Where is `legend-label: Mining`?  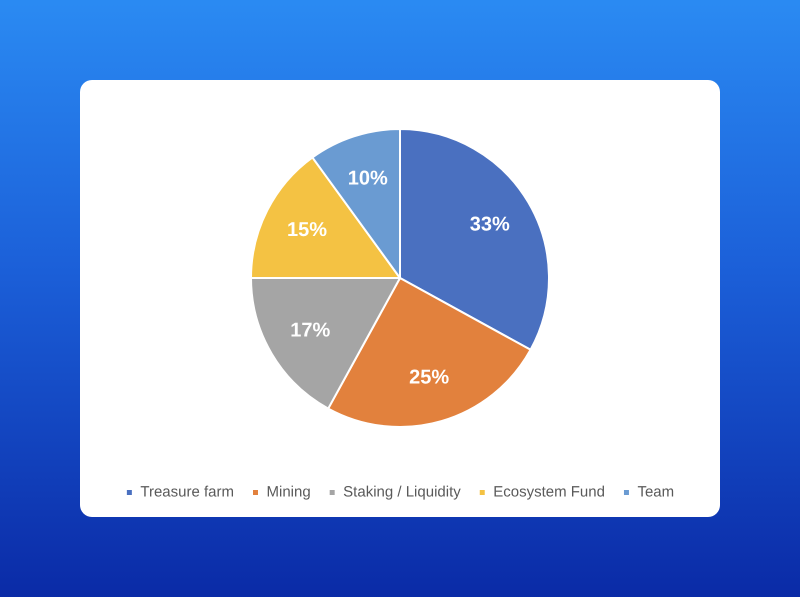
legend-label: Mining is located at coordinates (288, 492).